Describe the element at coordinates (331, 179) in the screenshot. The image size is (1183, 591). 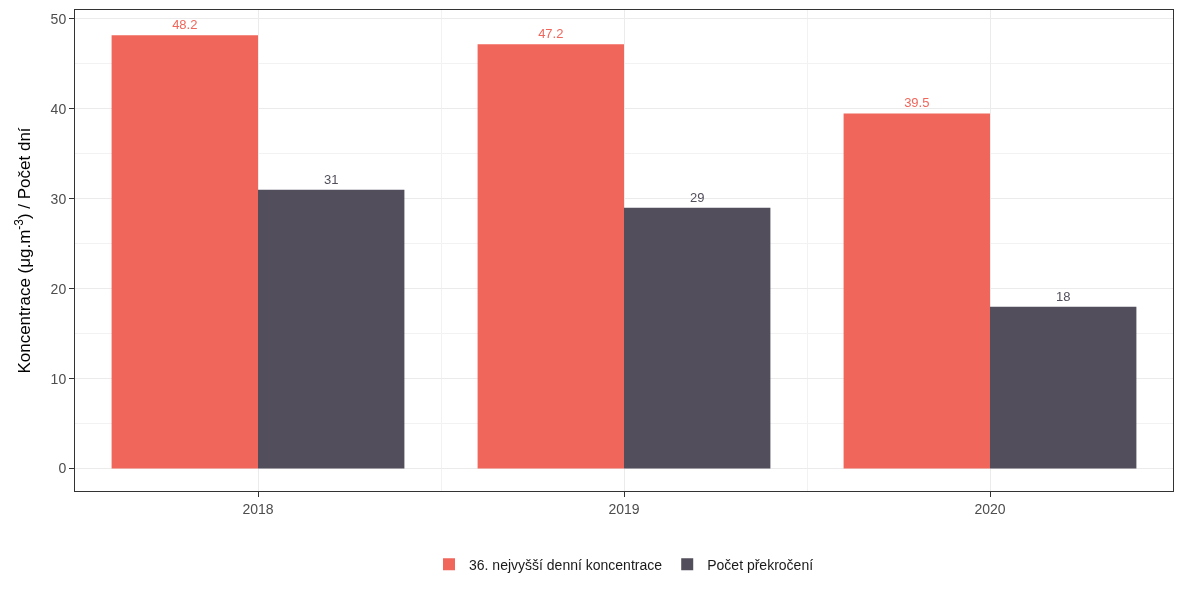
I see `data-label: 31` at that location.